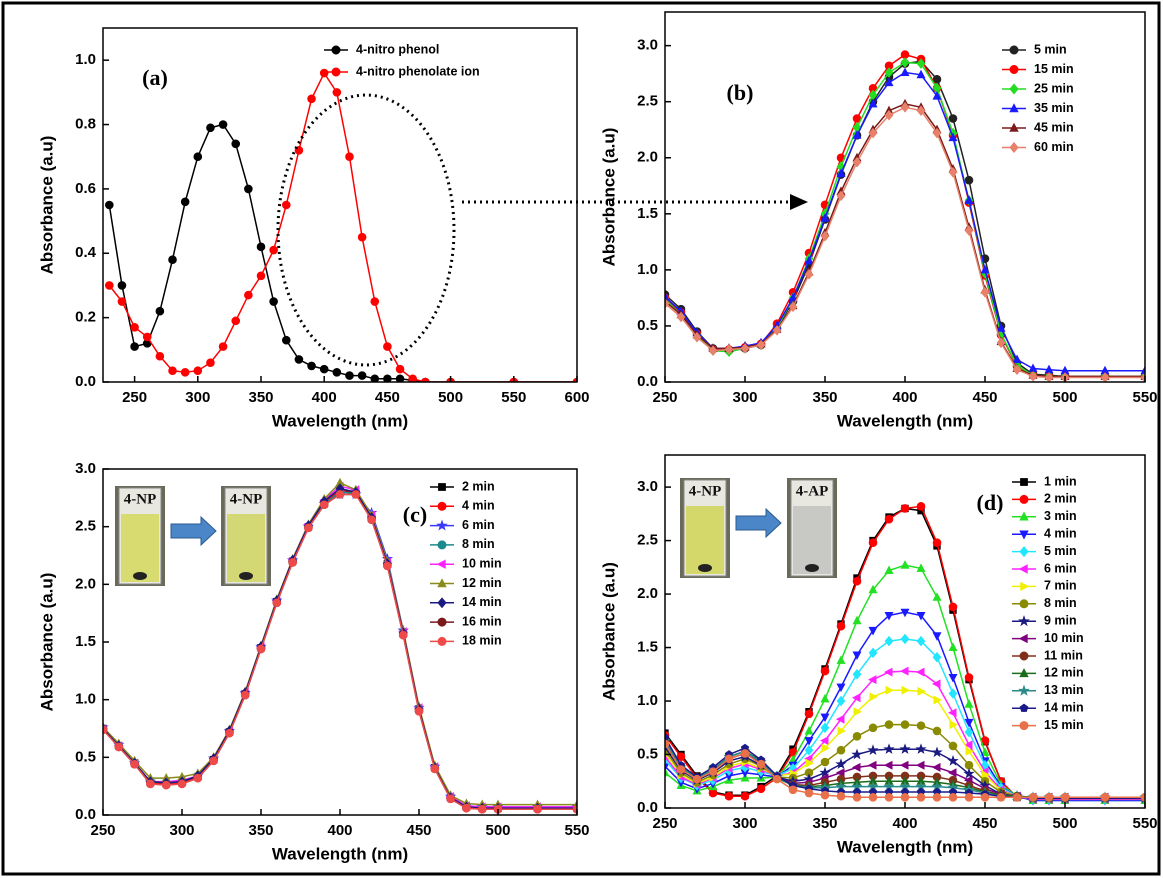 This screenshot has width=1163, height=878. I want to click on y-tick-label: 0.5, so click(85, 756).